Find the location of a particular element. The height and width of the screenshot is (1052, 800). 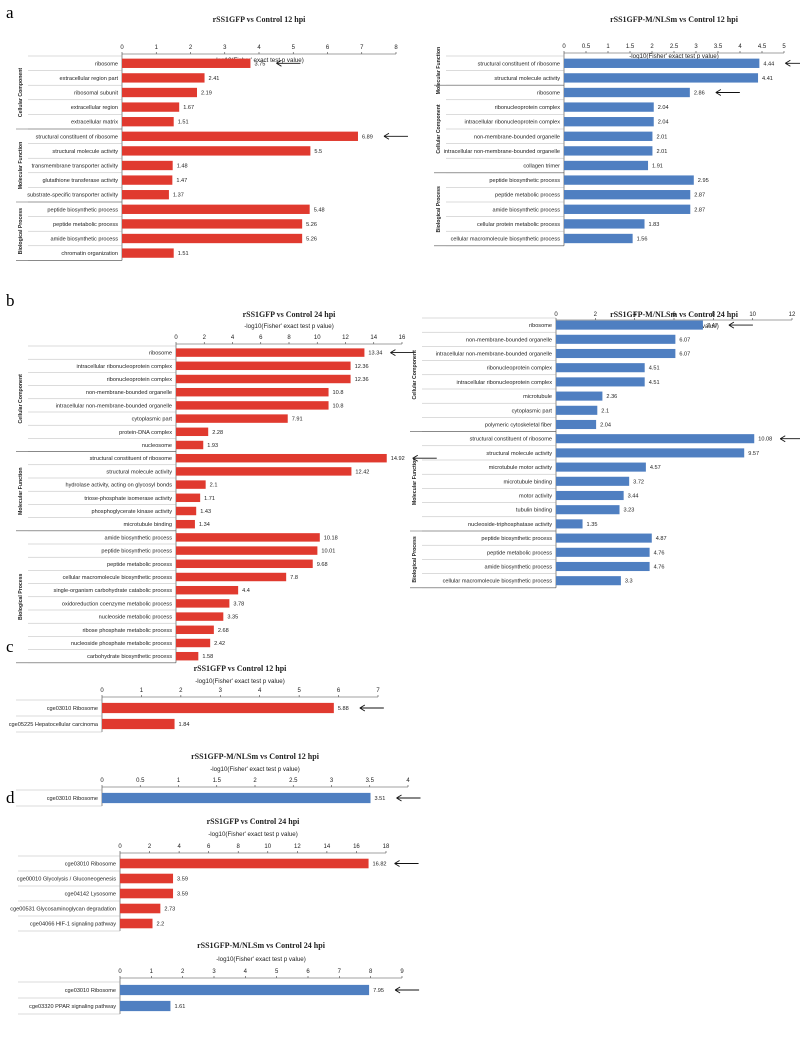

value-label: 10.01 is located at coordinates (328, 552).